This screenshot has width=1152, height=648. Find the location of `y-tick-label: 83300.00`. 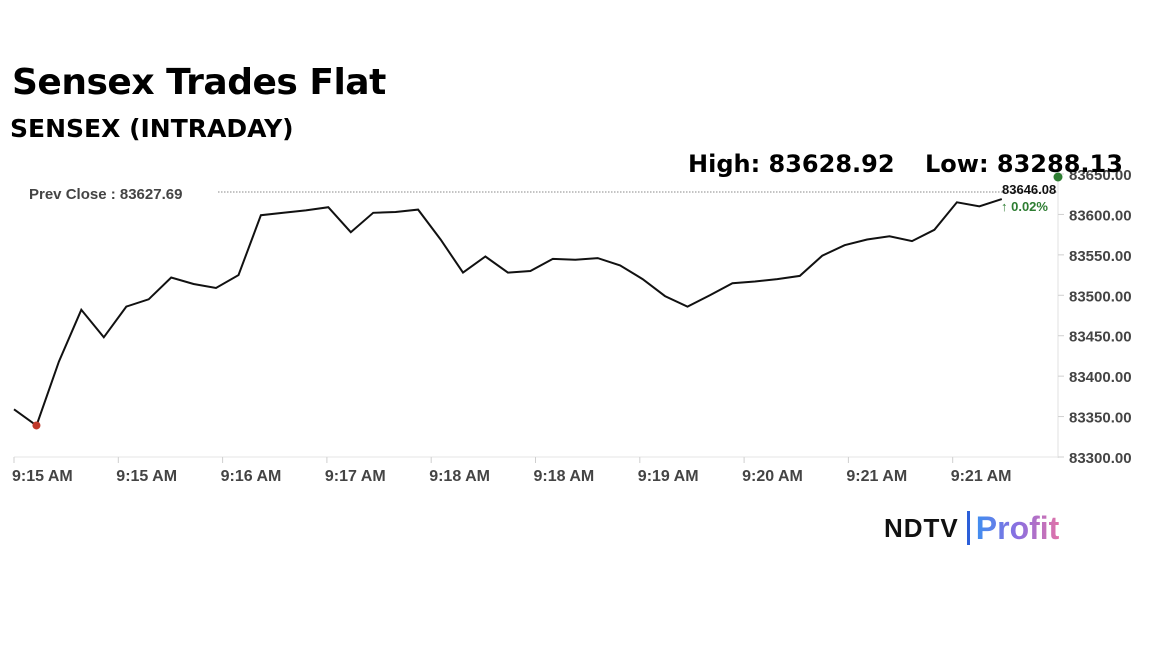

y-tick-label: 83300.00 is located at coordinates (1100, 458).